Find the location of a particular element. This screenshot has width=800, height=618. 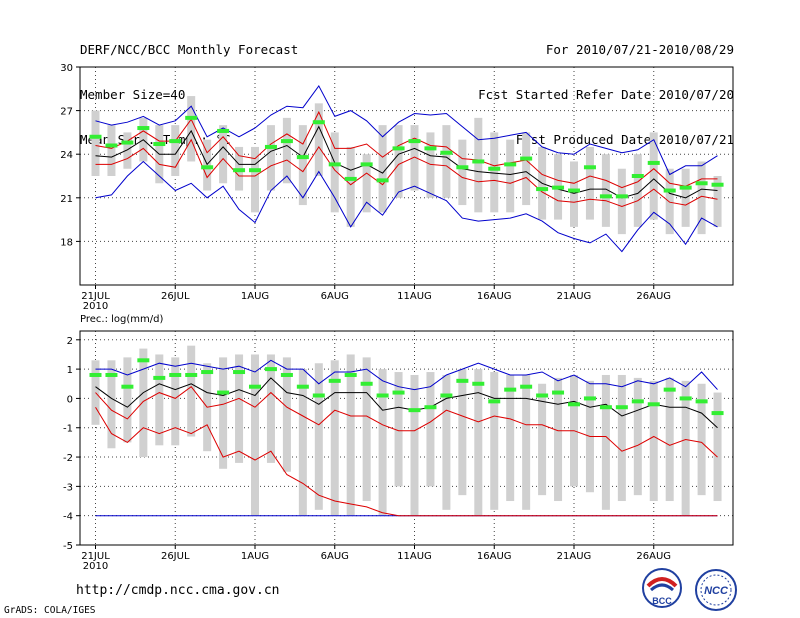

y-tick-label: 2 is located at coordinates (70, 341).